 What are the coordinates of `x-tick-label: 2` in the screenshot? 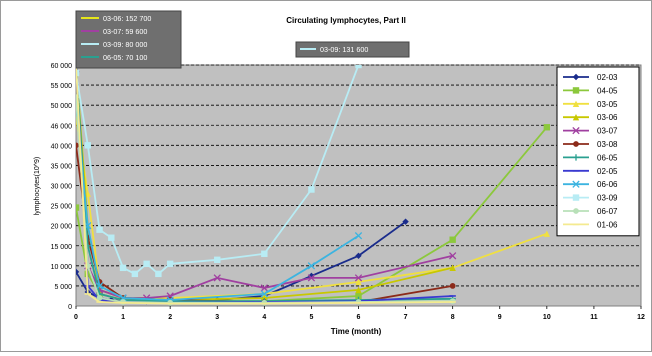 It's located at (170, 317).